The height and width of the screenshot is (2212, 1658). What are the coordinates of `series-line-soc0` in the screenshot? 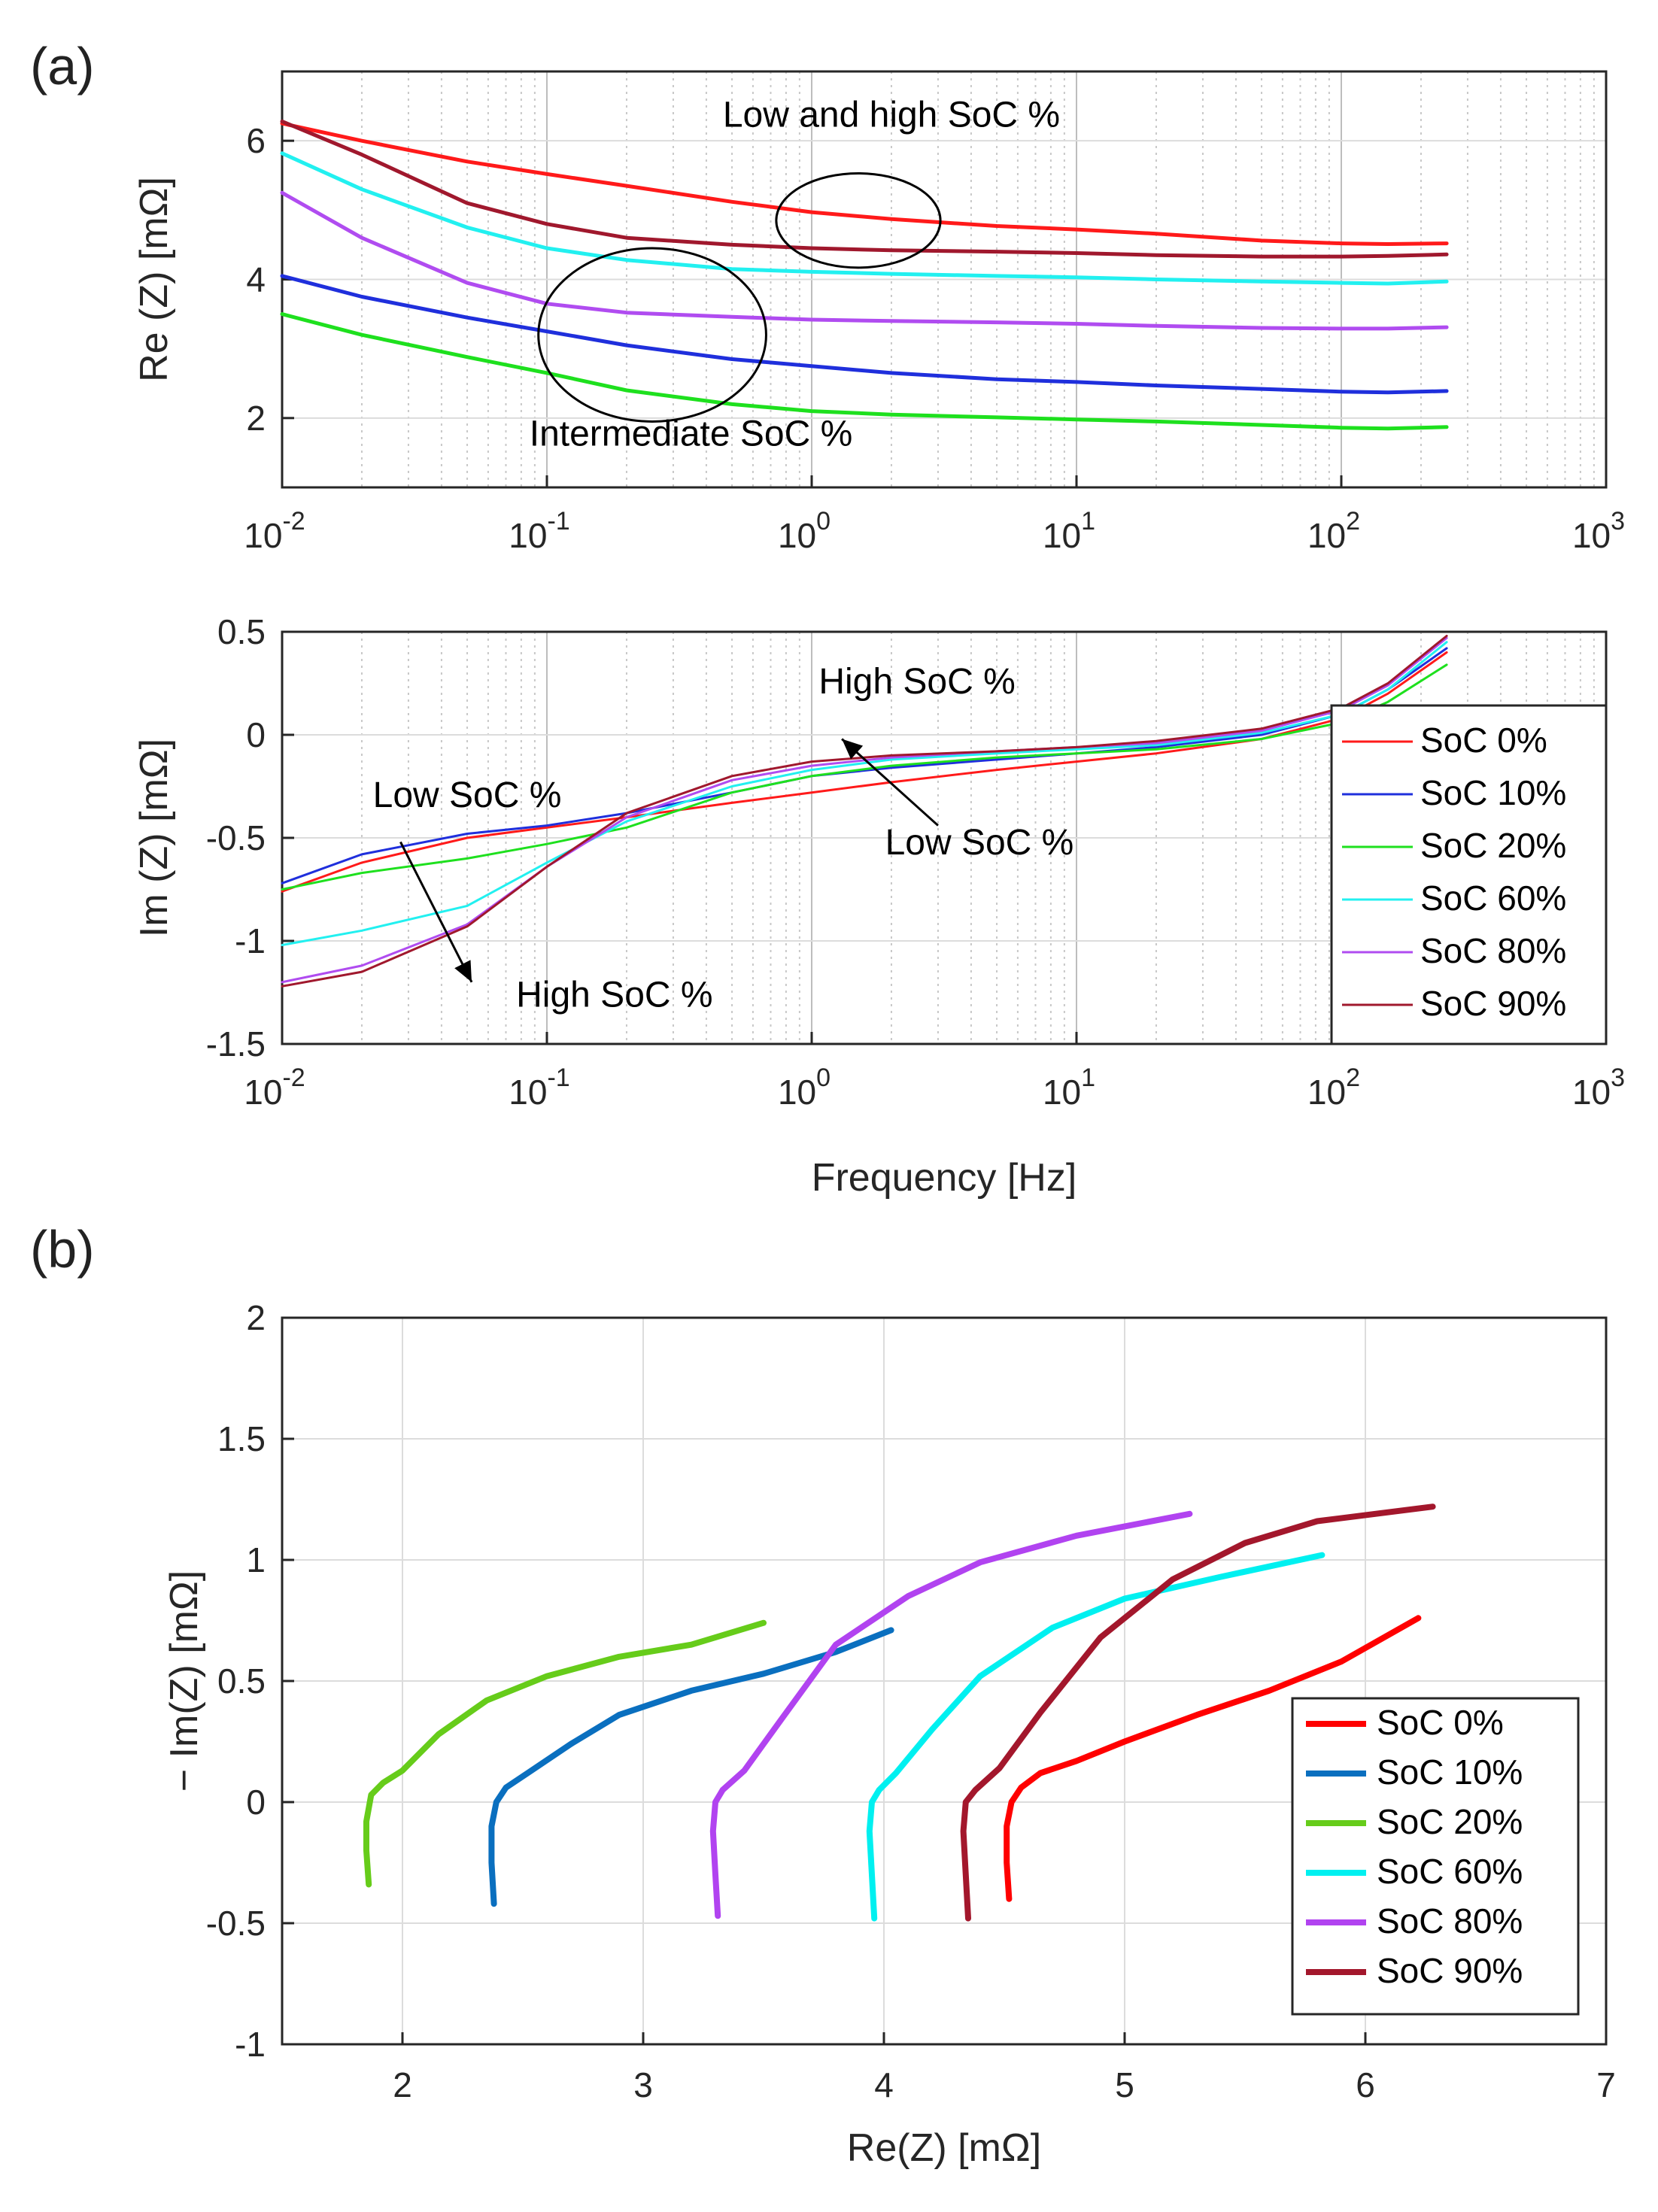 It's located at (1213, 1759).